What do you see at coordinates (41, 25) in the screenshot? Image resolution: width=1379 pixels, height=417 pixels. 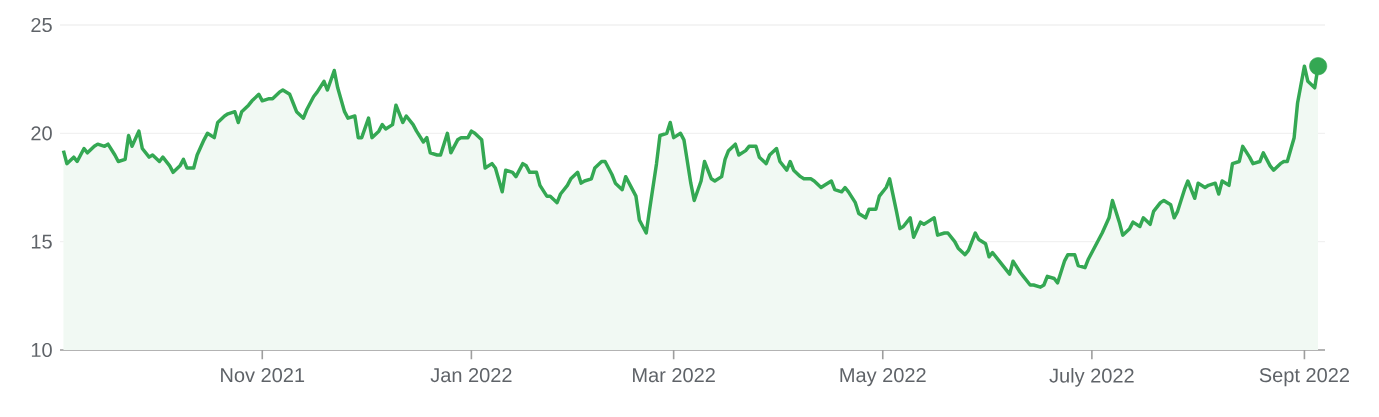 I see `y-tick-label: 25` at bounding box center [41, 25].